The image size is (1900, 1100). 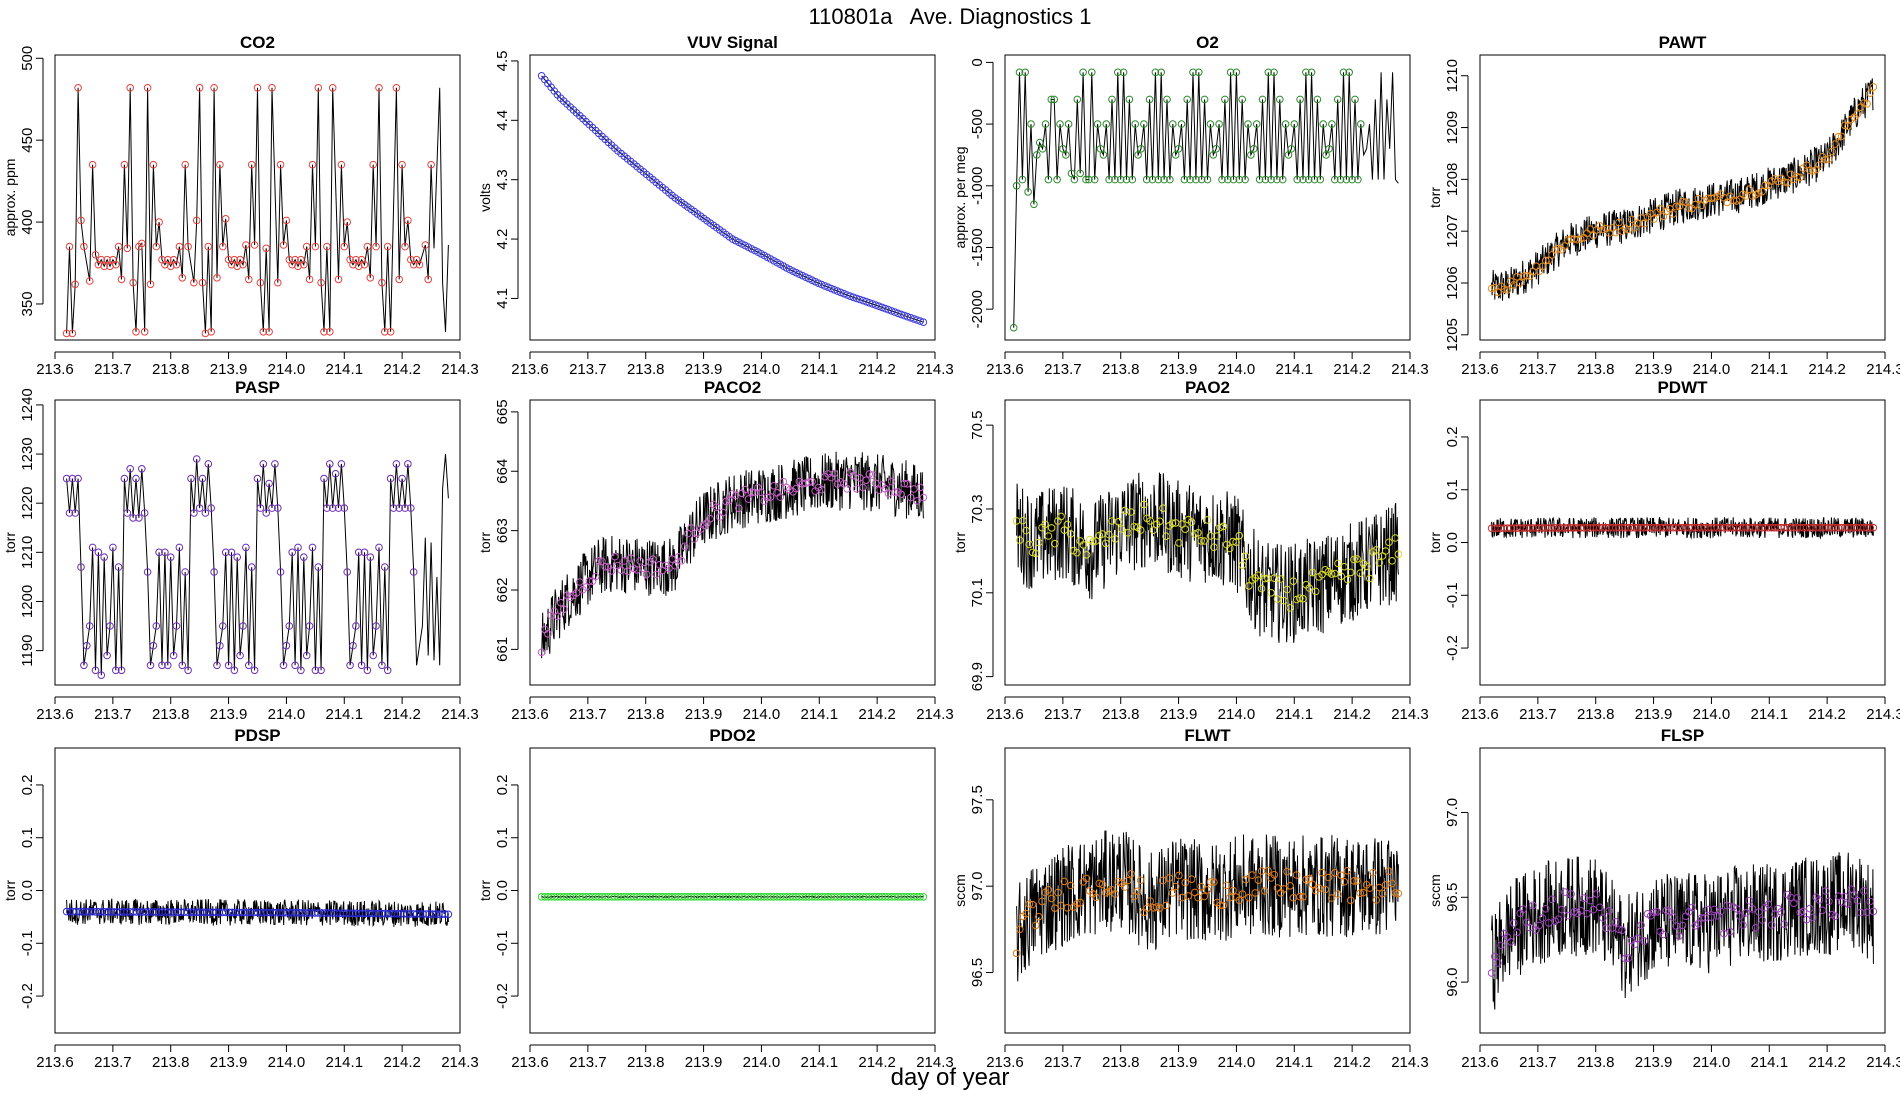 What do you see at coordinates (1207, 906) in the screenshot?
I see `raw-trace-flwt` at bounding box center [1207, 906].